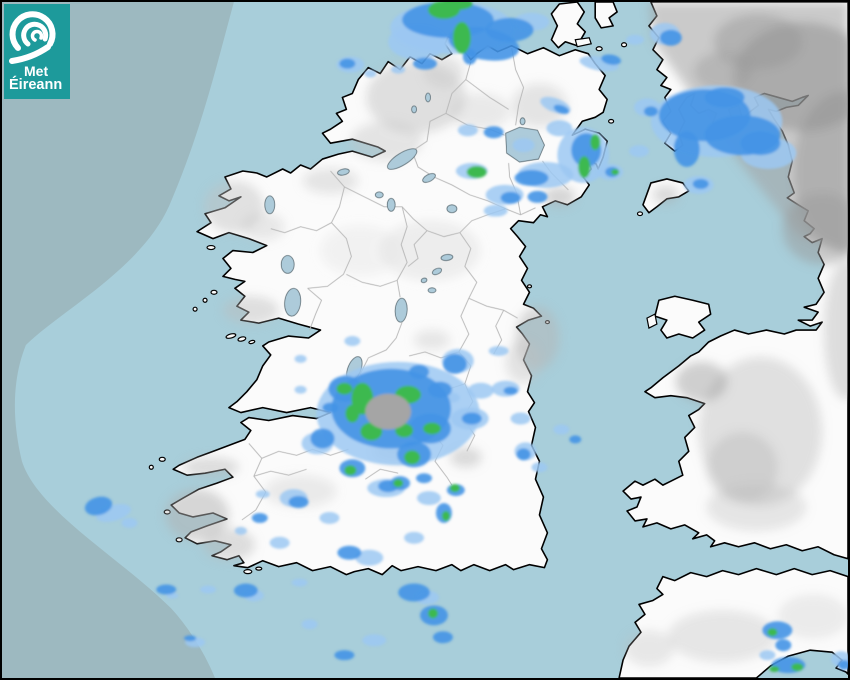 This screenshot has width=850, height=680. Describe the element at coordinates (583, 42) in the screenshot. I see `island-rathlin` at that location.